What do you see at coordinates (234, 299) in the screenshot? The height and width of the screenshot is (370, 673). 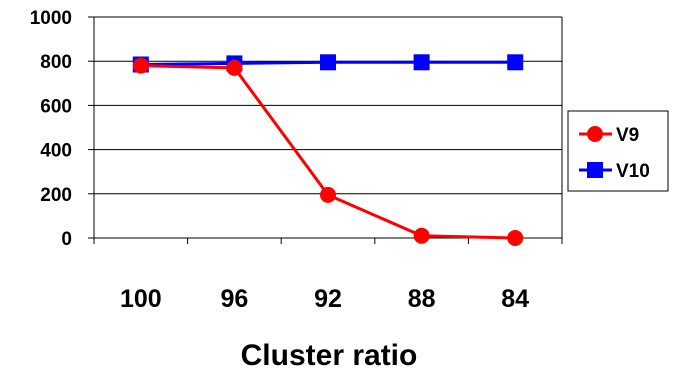 I see `x-tick-label: 96` at bounding box center [234, 299].